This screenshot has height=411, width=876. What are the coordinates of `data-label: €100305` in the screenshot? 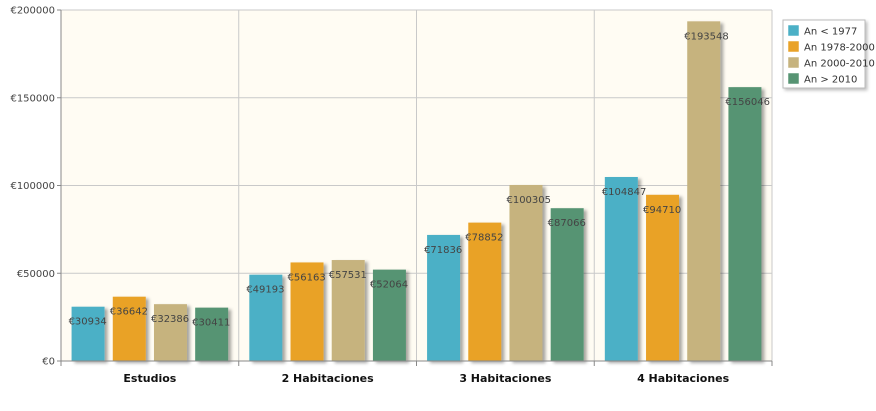 It's located at (528, 200).